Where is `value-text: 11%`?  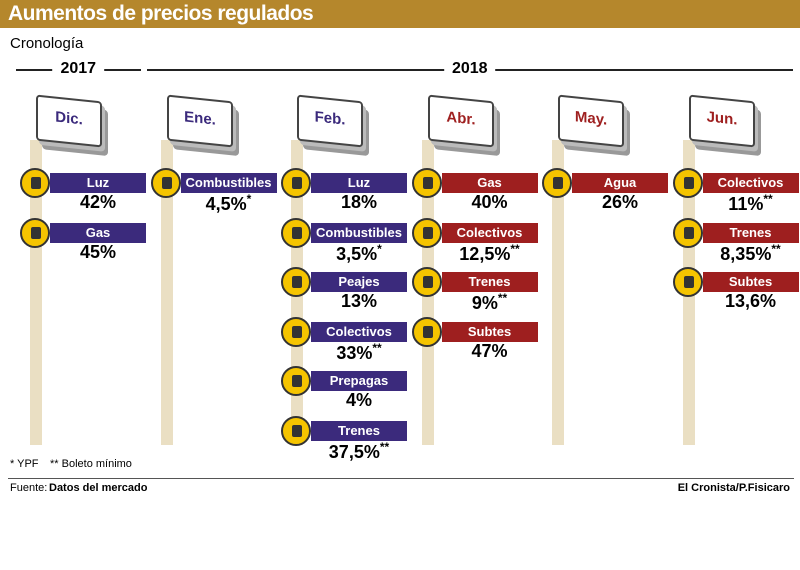 value-text: 11% is located at coordinates (746, 204).